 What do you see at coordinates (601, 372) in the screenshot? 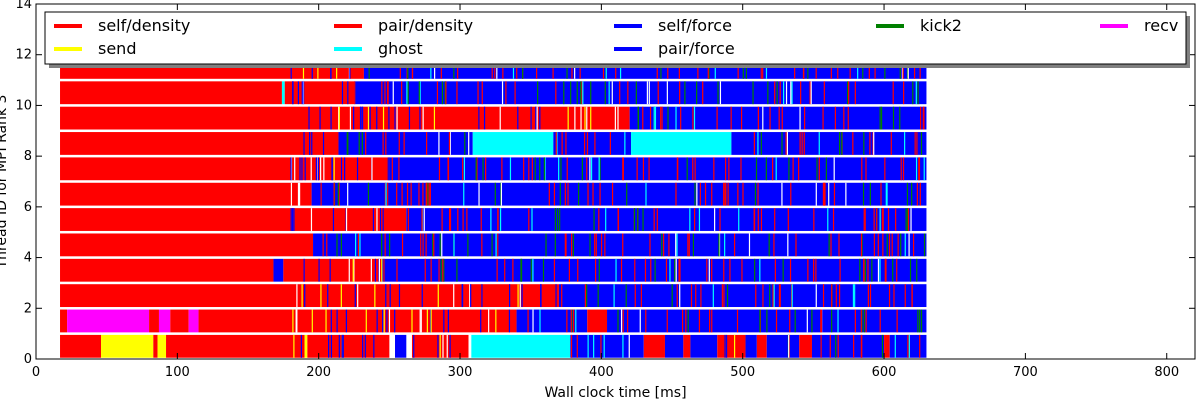
I see `x-tick-label: 400` at bounding box center [601, 372].